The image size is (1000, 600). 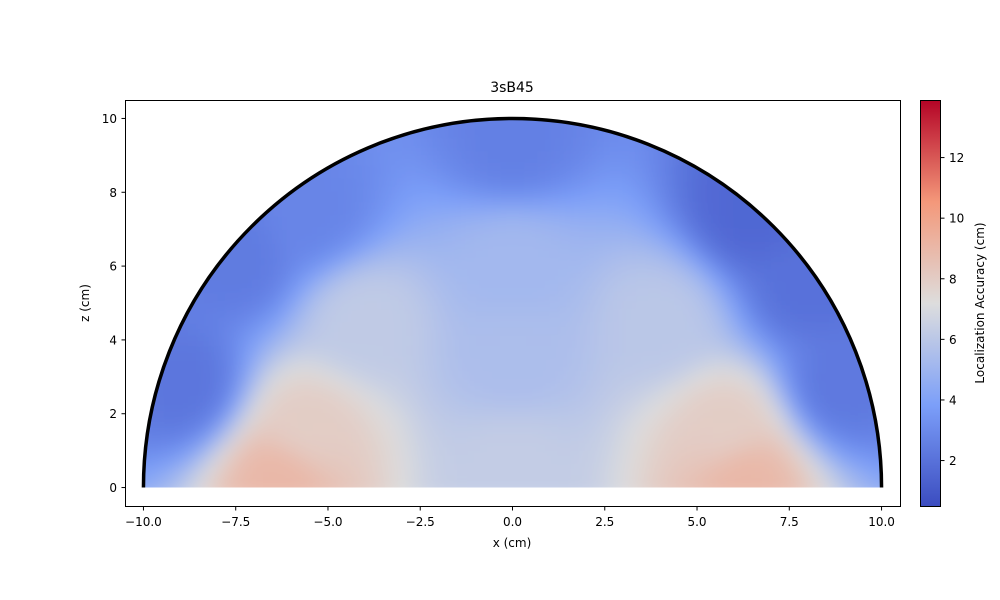 What do you see at coordinates (696, 522) in the screenshot?
I see `x-tick-label: 5.0` at bounding box center [696, 522].